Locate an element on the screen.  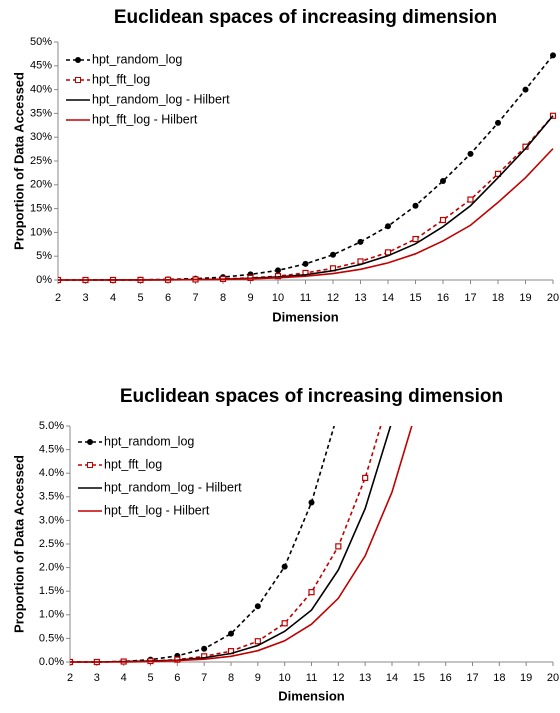
y-tick-label: 4.0% is located at coordinates (51, 473).